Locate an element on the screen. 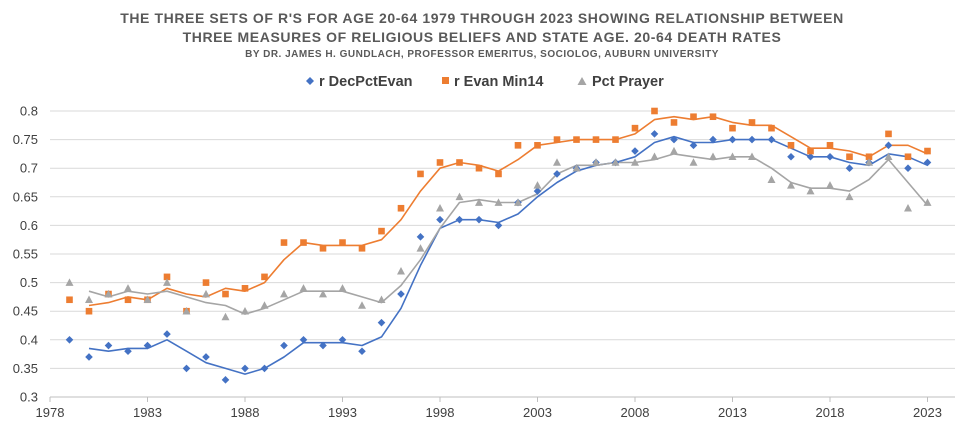 The width and height of the screenshot is (965, 435). point-min14-2009 is located at coordinates (654, 111).